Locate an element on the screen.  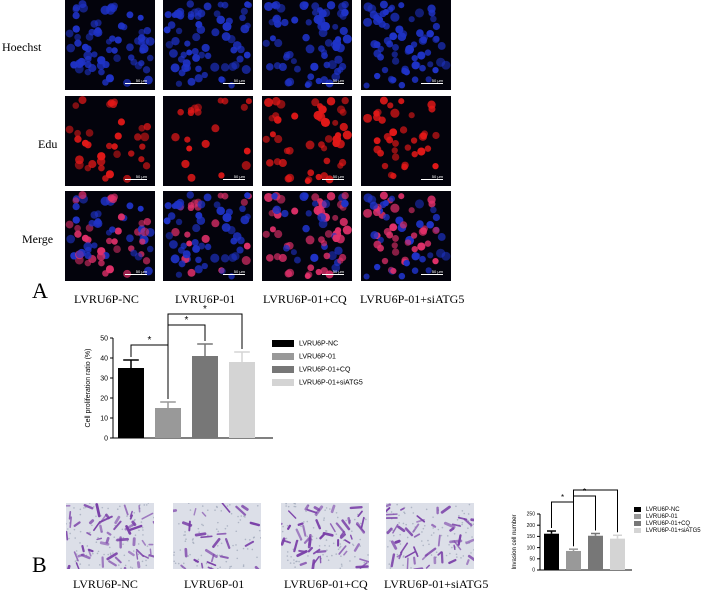
column-label-nc-b: LVRU6P-NC is located at coordinates (105, 584).